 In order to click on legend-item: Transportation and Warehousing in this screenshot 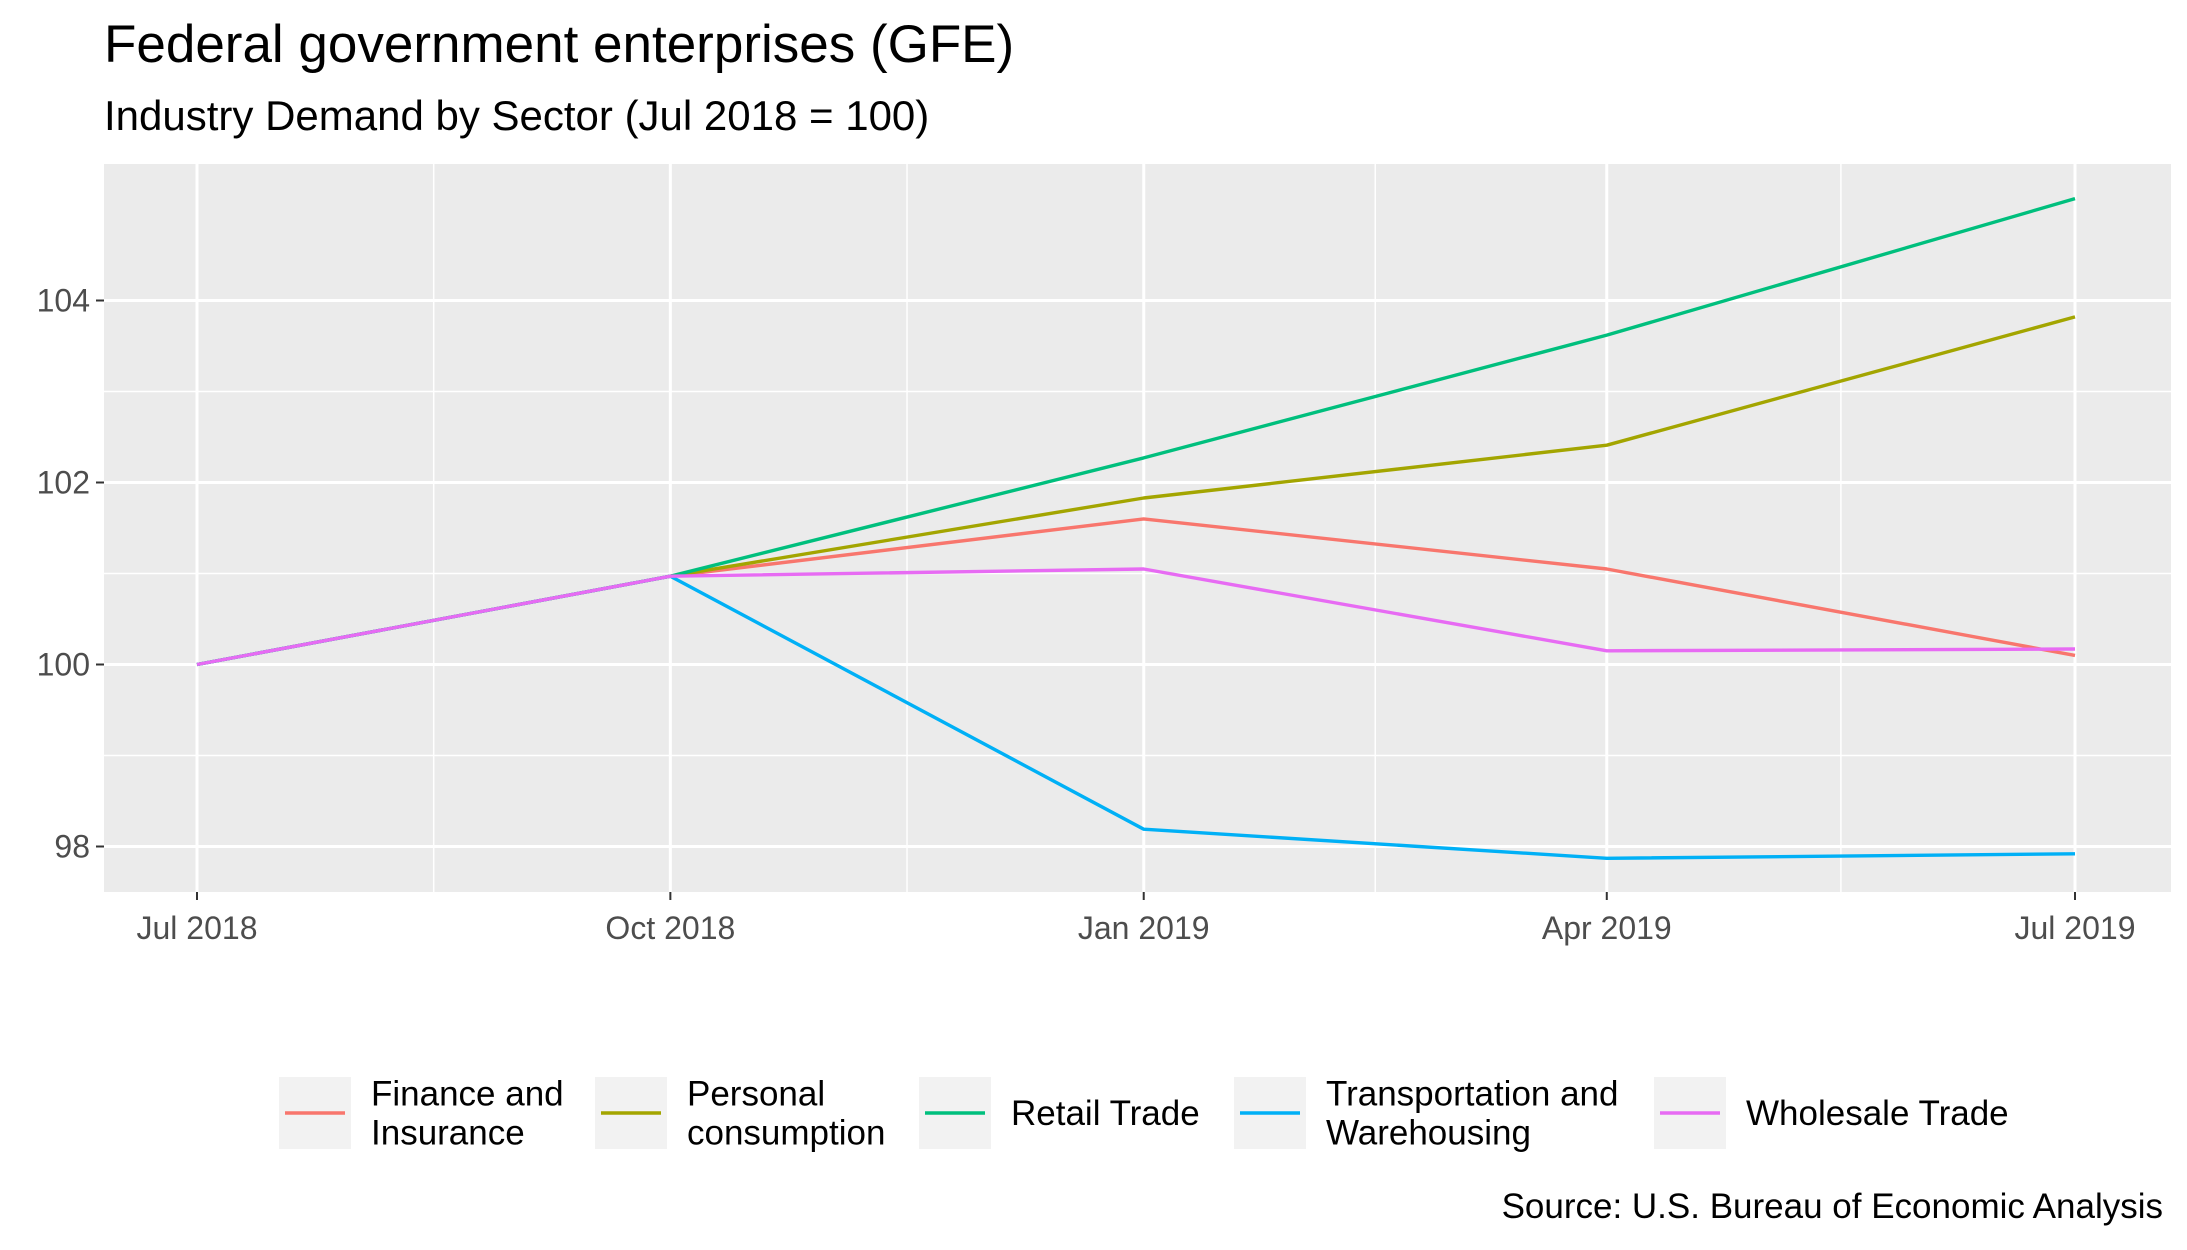, I will do `click(1426, 1114)`.